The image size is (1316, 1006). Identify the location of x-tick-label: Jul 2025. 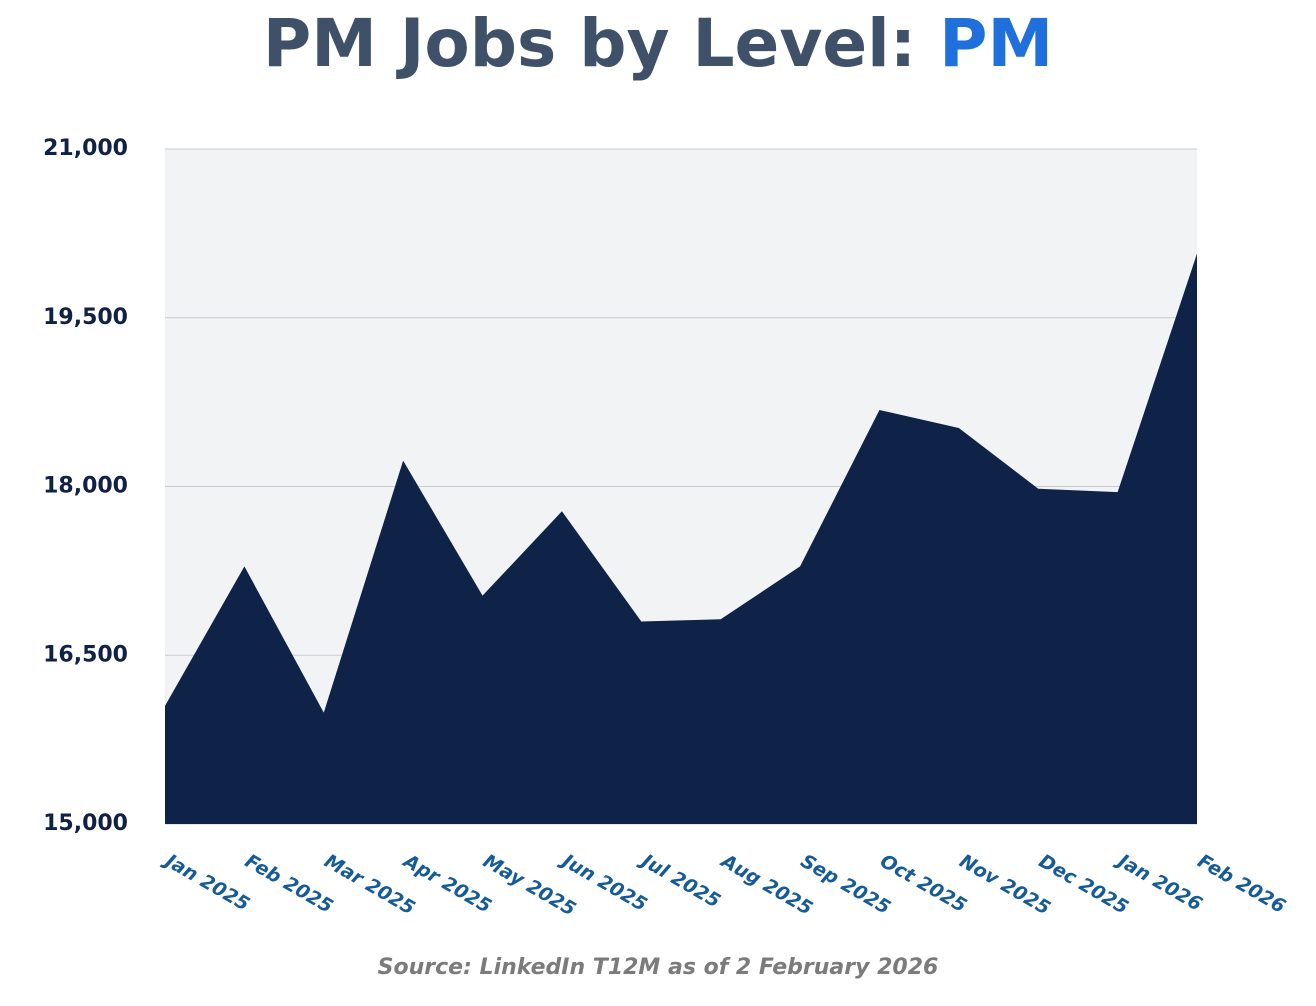
(679, 880).